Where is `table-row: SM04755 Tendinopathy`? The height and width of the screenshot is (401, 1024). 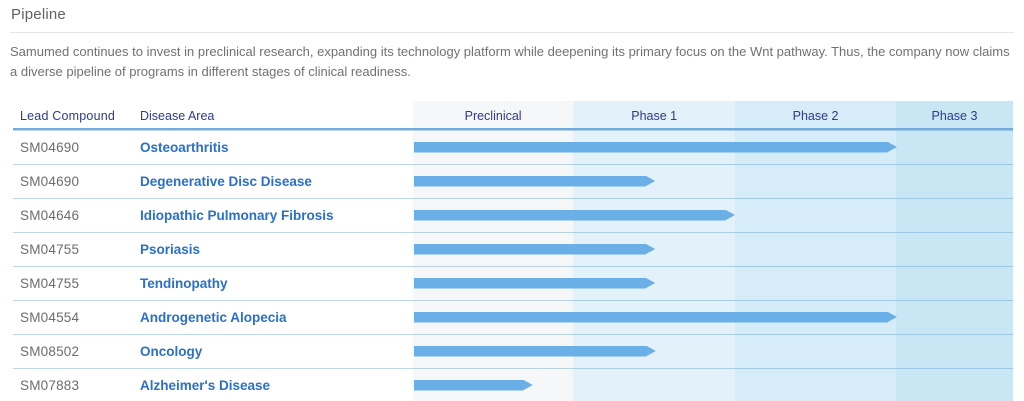
table-row: SM04755 Tendinopathy is located at coordinates (513, 283).